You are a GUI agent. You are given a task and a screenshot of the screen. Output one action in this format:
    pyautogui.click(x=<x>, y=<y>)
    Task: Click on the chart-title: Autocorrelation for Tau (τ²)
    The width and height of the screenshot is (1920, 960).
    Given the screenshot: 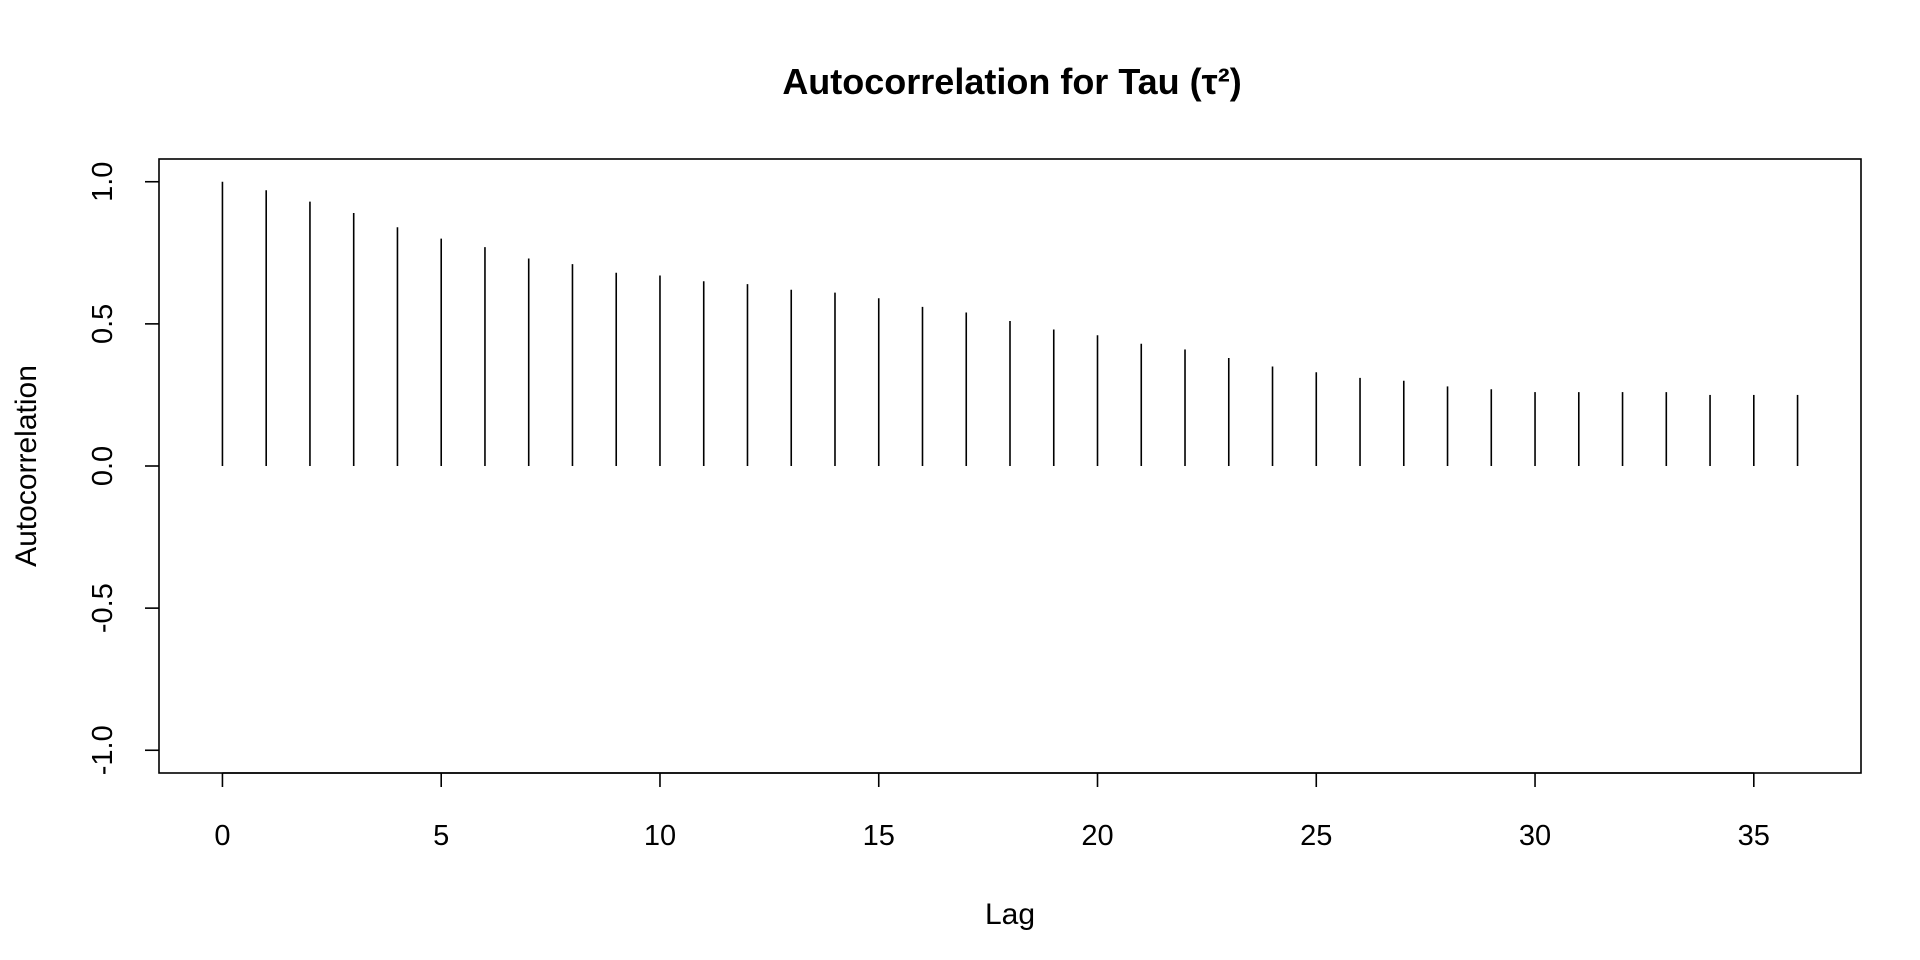 What is the action you would take?
    pyautogui.click(x=1011, y=81)
    